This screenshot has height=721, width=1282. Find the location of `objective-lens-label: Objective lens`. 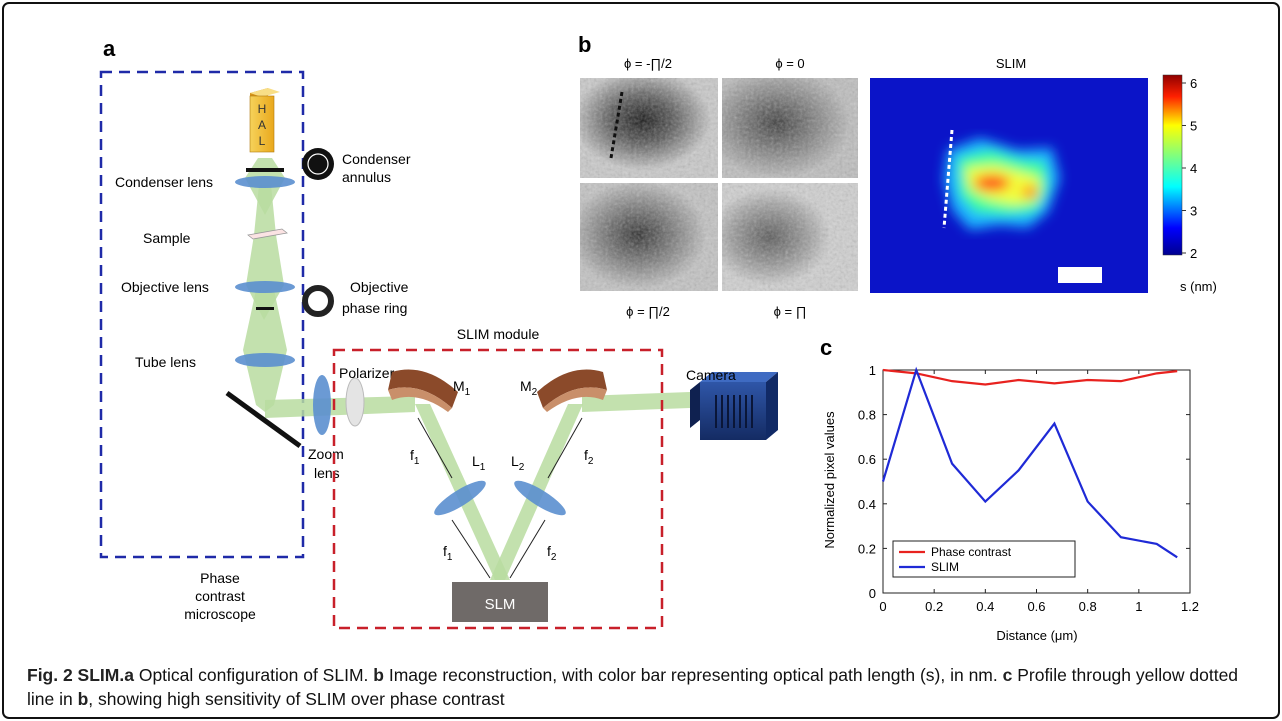

objective-lens-label: Objective lens is located at coordinates (165, 287).